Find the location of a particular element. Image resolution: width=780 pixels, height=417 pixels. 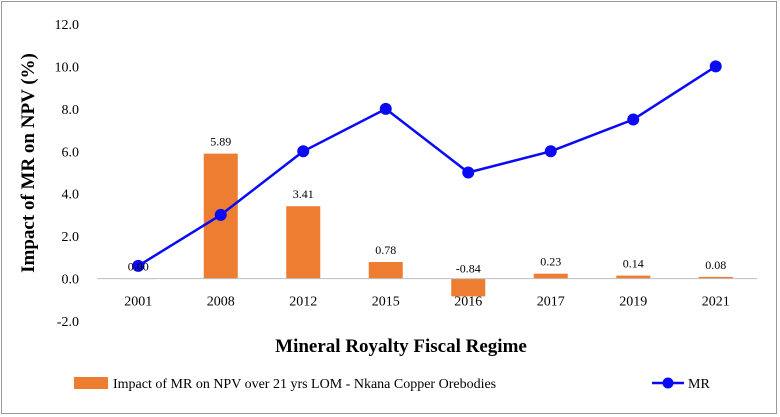

x-tick-label: 2001 is located at coordinates (138, 302).